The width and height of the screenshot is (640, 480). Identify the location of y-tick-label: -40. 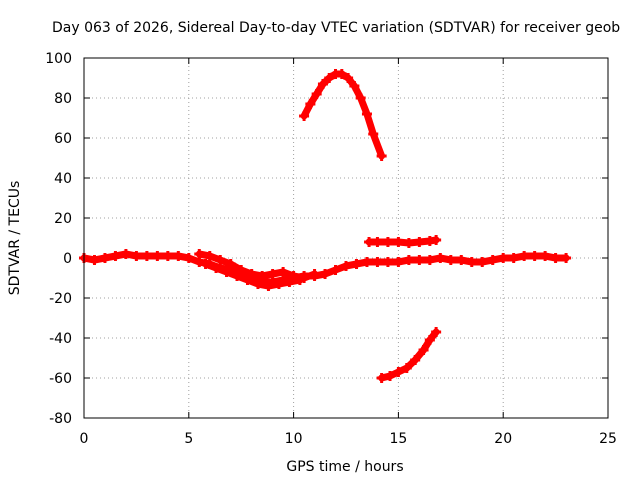
(60, 339).